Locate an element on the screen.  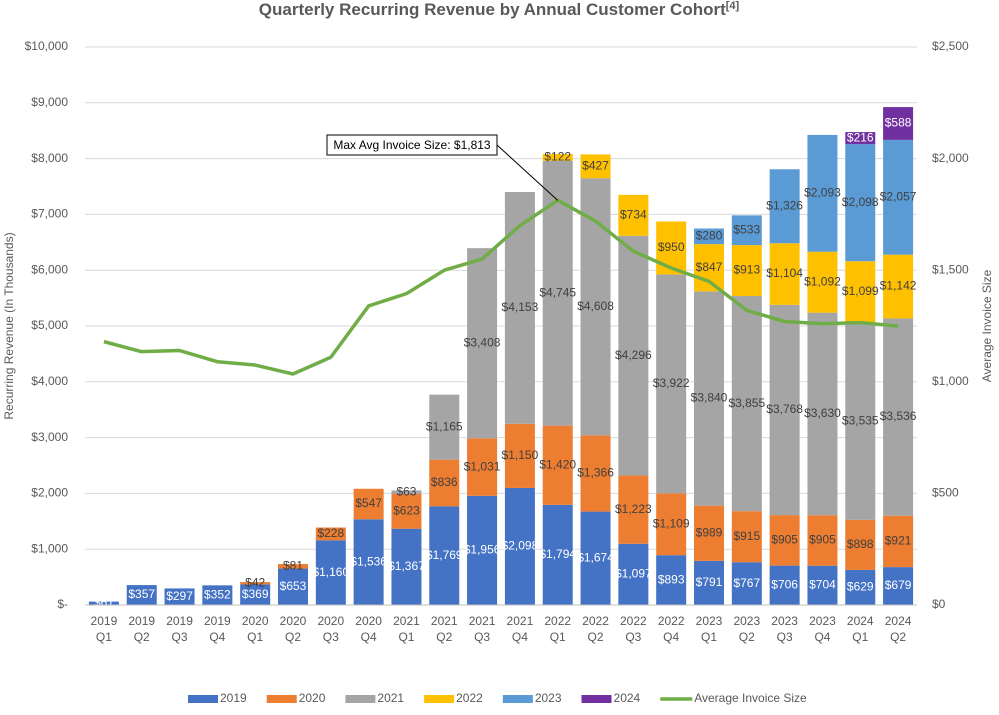
annotation-text: Max Avg Invoice Size: $1,813 is located at coordinates (412, 145).